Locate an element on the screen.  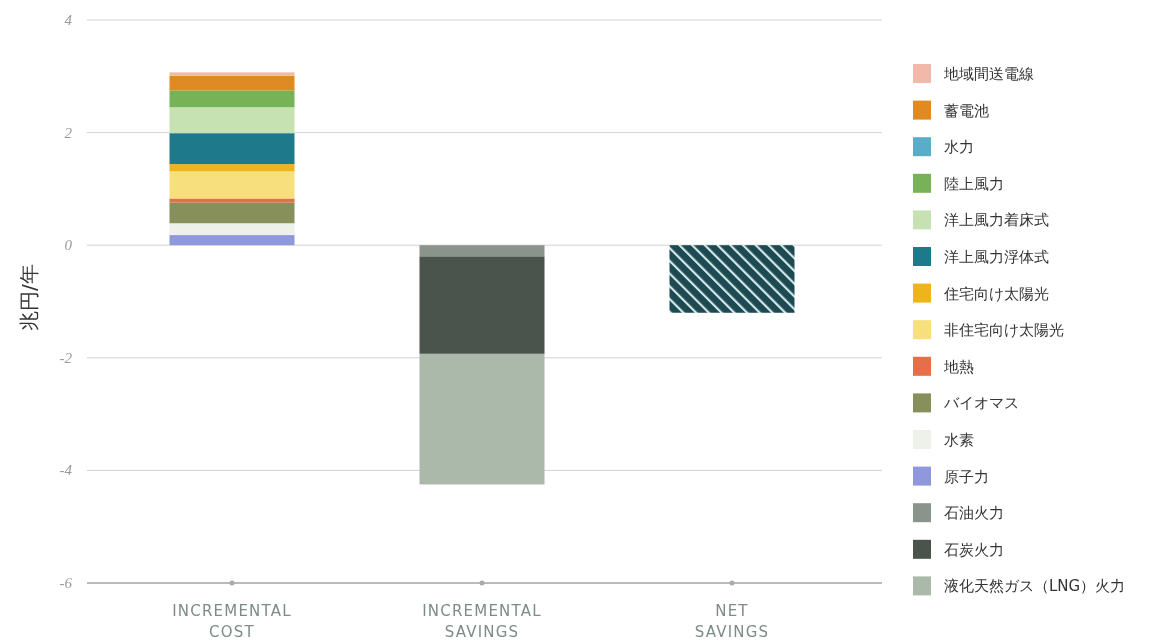
y-tick-label: -6 is located at coordinates (66, 583).